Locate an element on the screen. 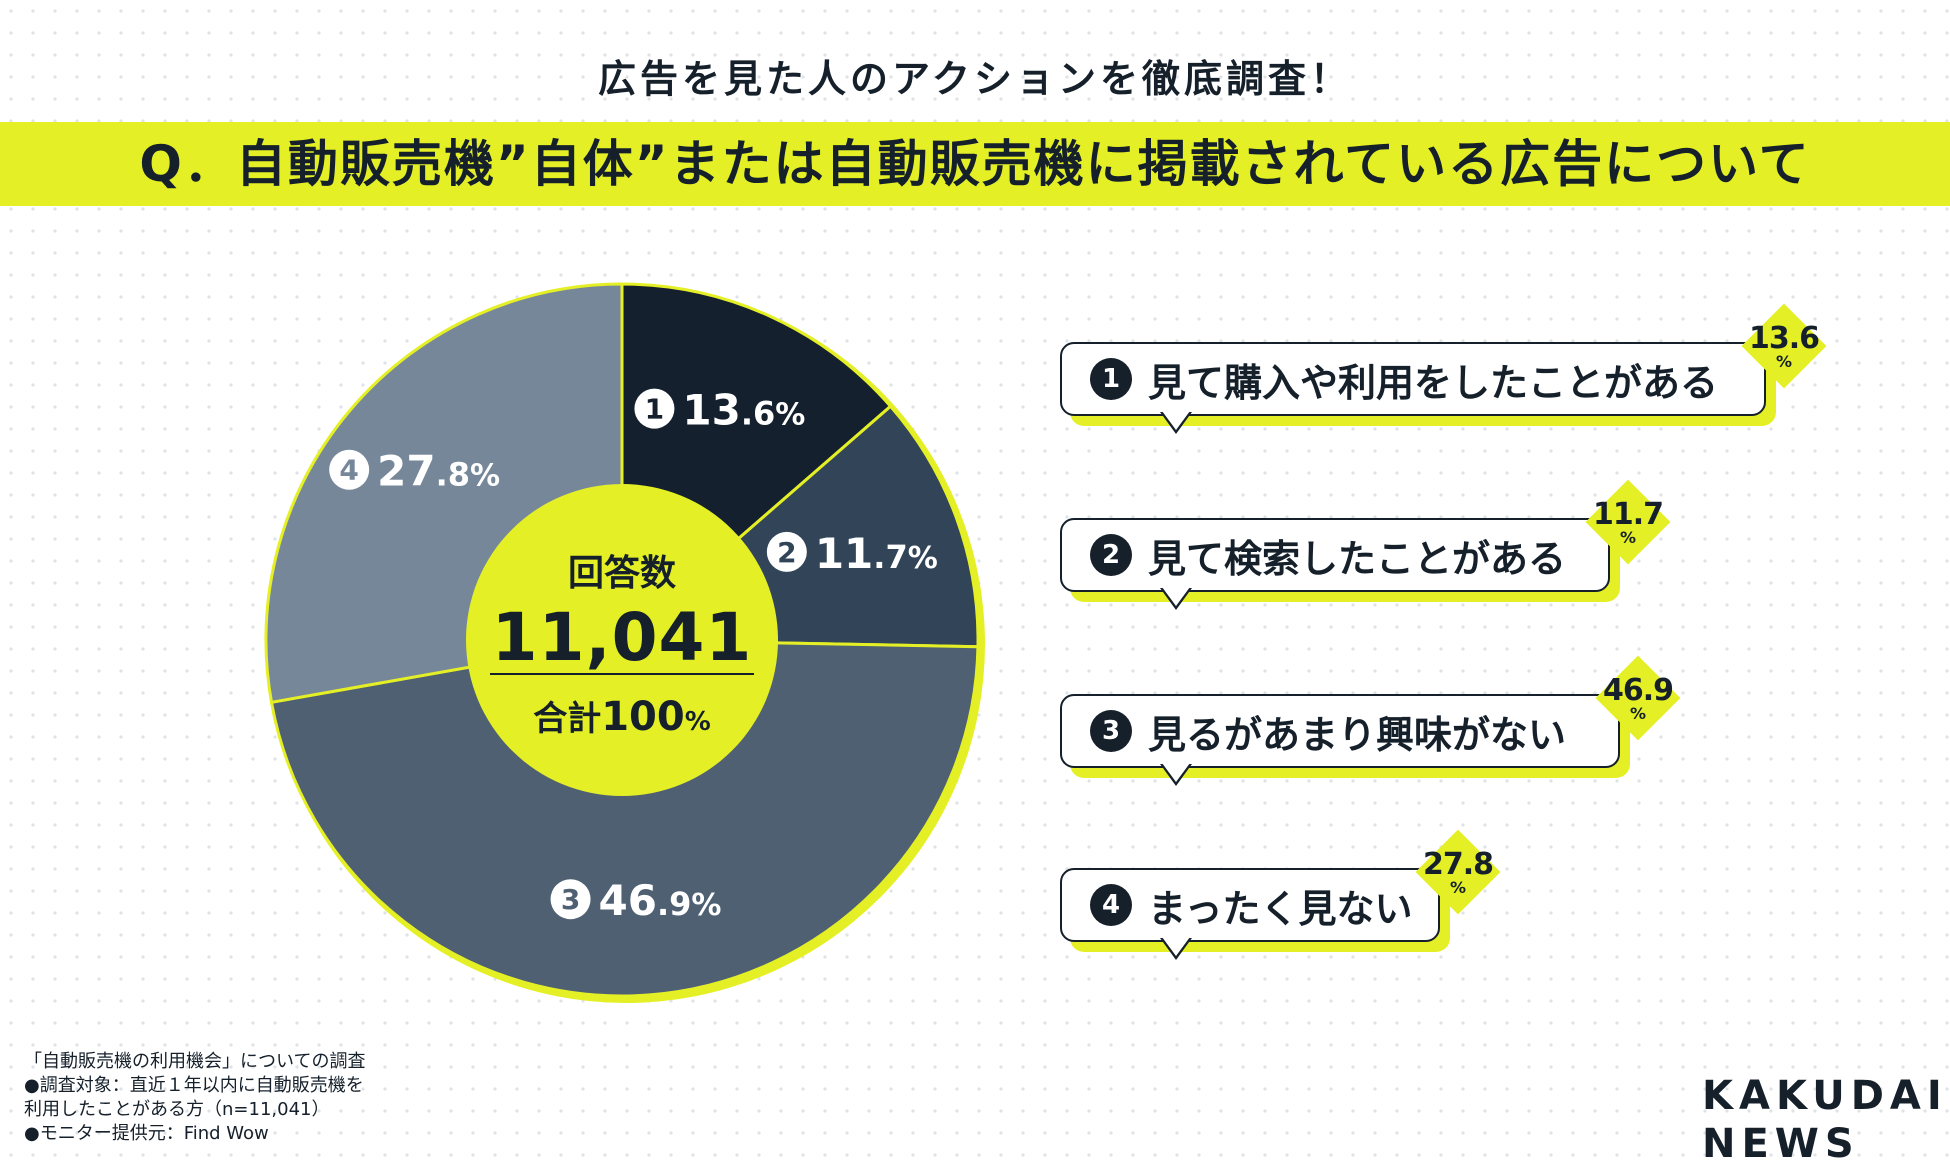 The height and width of the screenshot is (1170, 1950). diamond-value: 46.9% is located at coordinates (1638, 699).